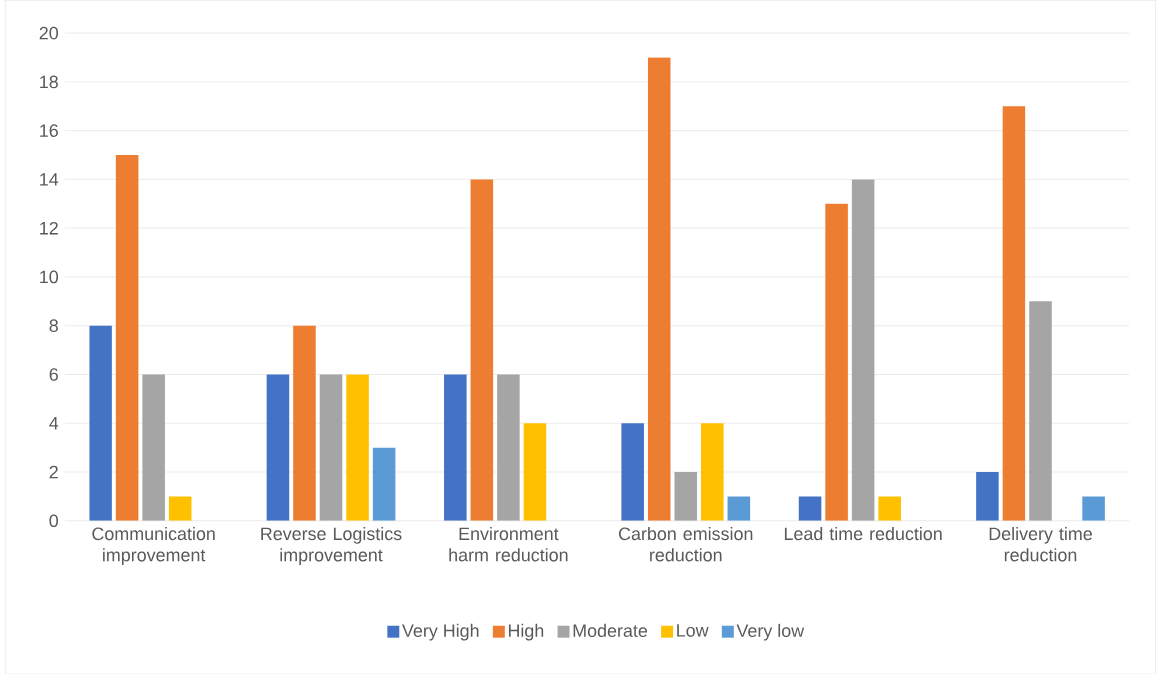  I want to click on y-tick-label: 2, so click(53, 472).